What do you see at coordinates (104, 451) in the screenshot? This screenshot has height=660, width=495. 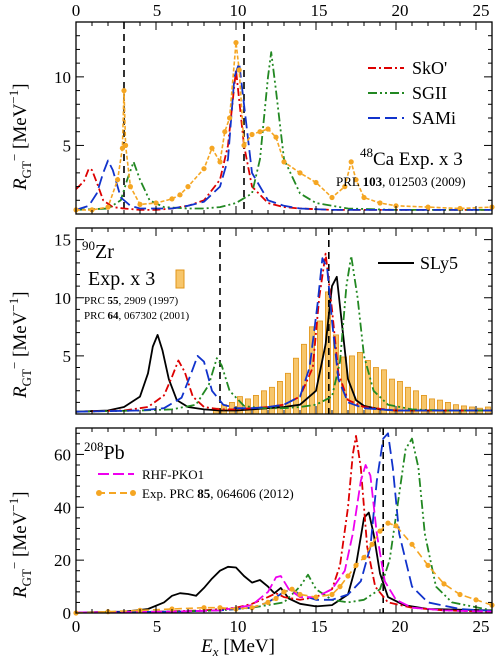 I see `nucleus-label: 208Pb` at bounding box center [104, 451].